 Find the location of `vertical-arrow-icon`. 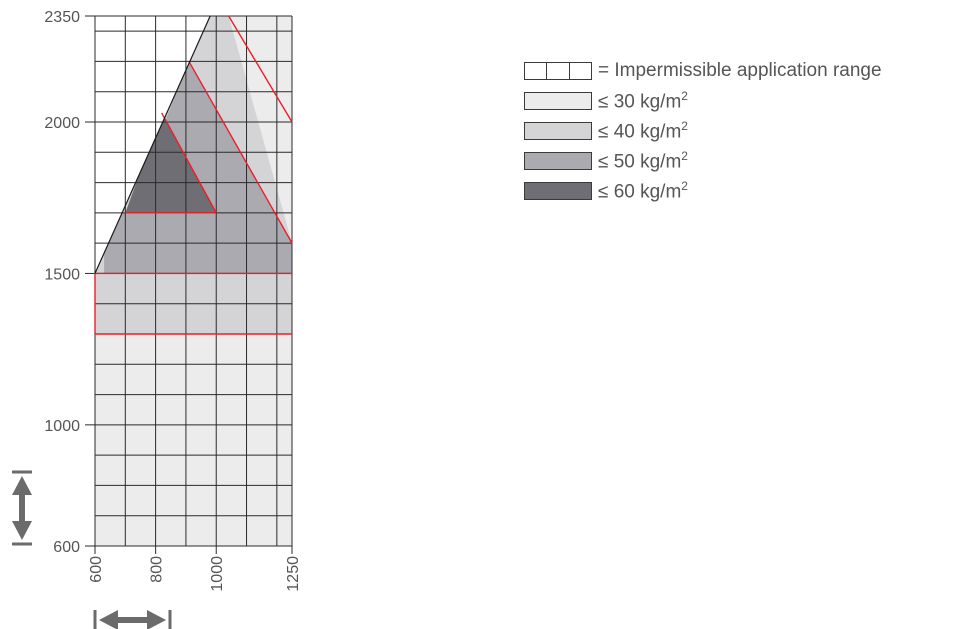

vertical-arrow-icon is located at coordinates (22, 508).